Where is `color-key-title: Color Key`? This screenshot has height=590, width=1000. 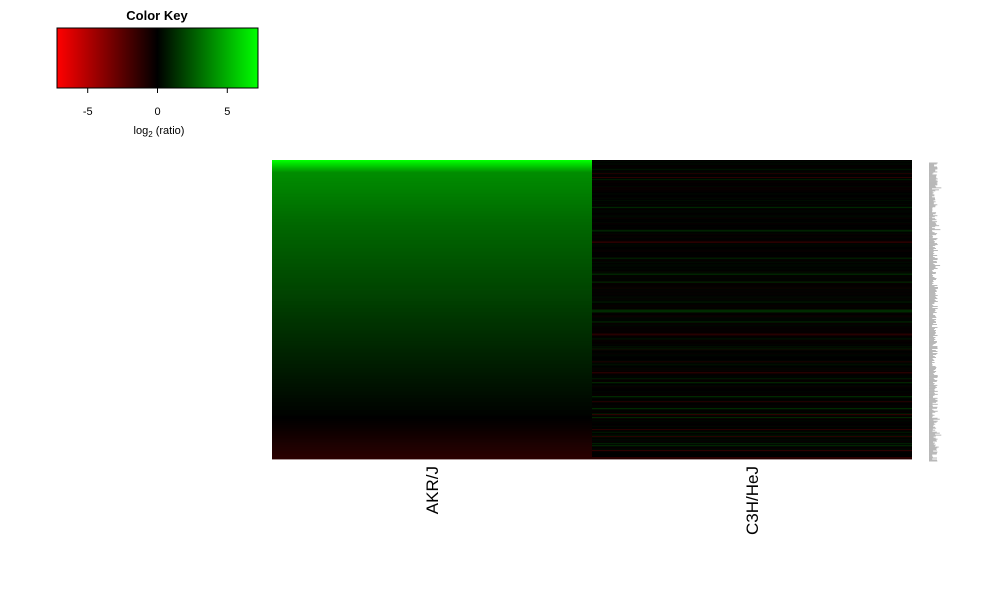
color-key-title: Color Key is located at coordinates (157, 15).